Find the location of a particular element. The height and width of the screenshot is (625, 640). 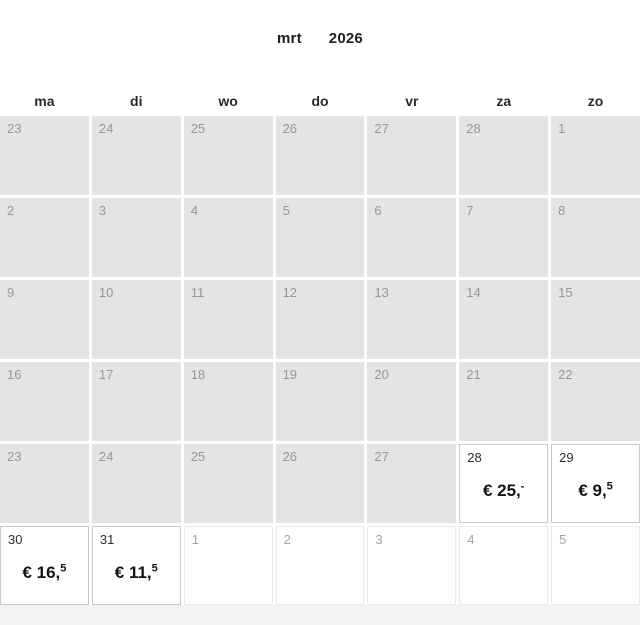

weekday-label-do: do is located at coordinates (320, 101).